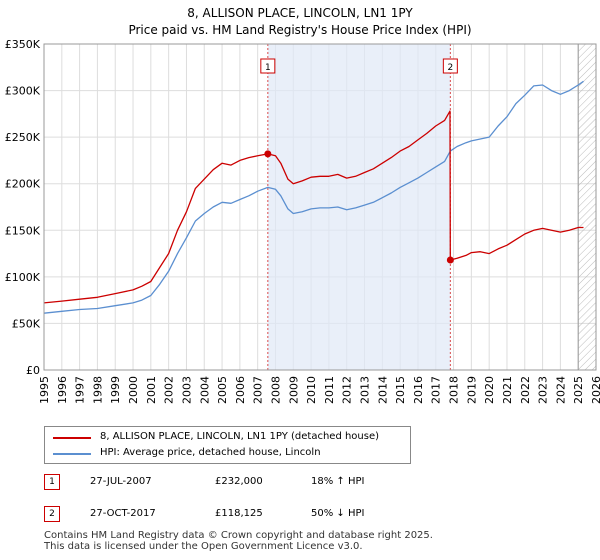  What do you see at coordinates (23, 44) in the screenshot?
I see `y-tick-label: £350K` at bounding box center [23, 44].